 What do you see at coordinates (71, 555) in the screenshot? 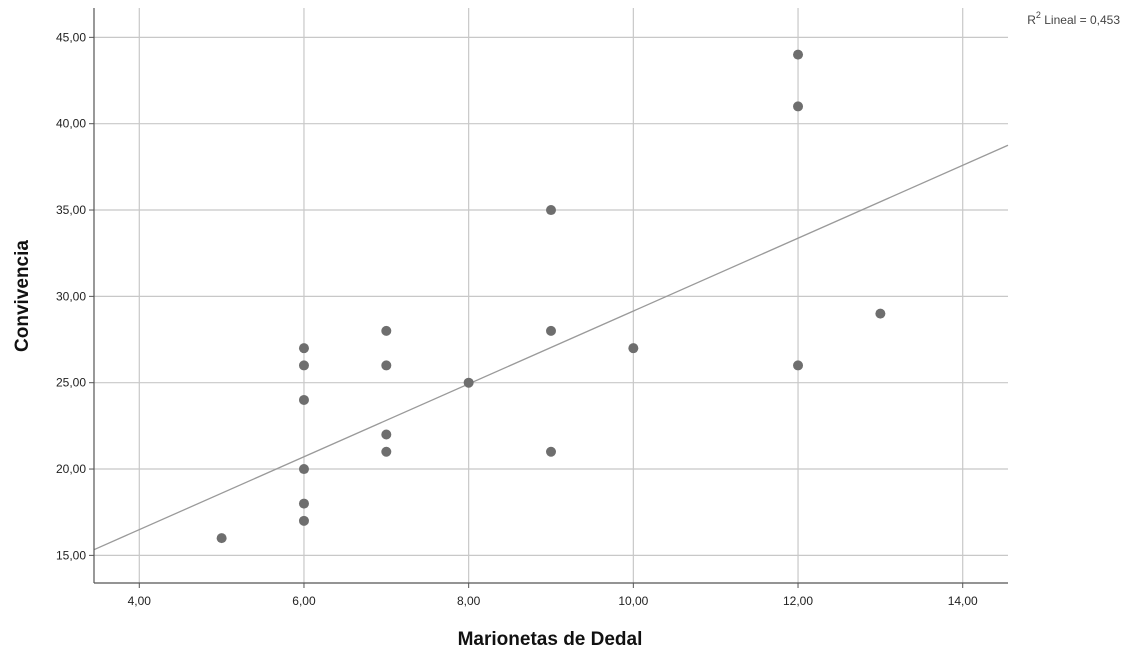
I see `y-tick-label: 15,00` at bounding box center [71, 555].